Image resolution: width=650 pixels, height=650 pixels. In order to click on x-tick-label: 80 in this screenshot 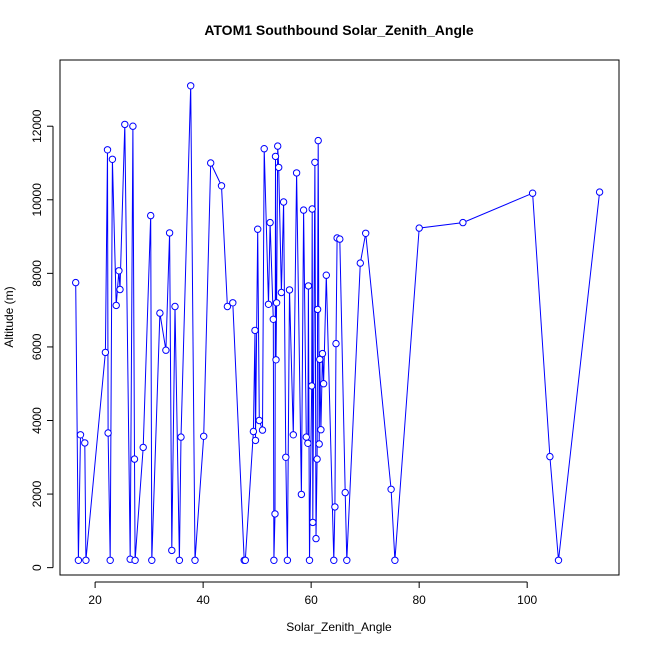, I will do `click(419, 600)`.